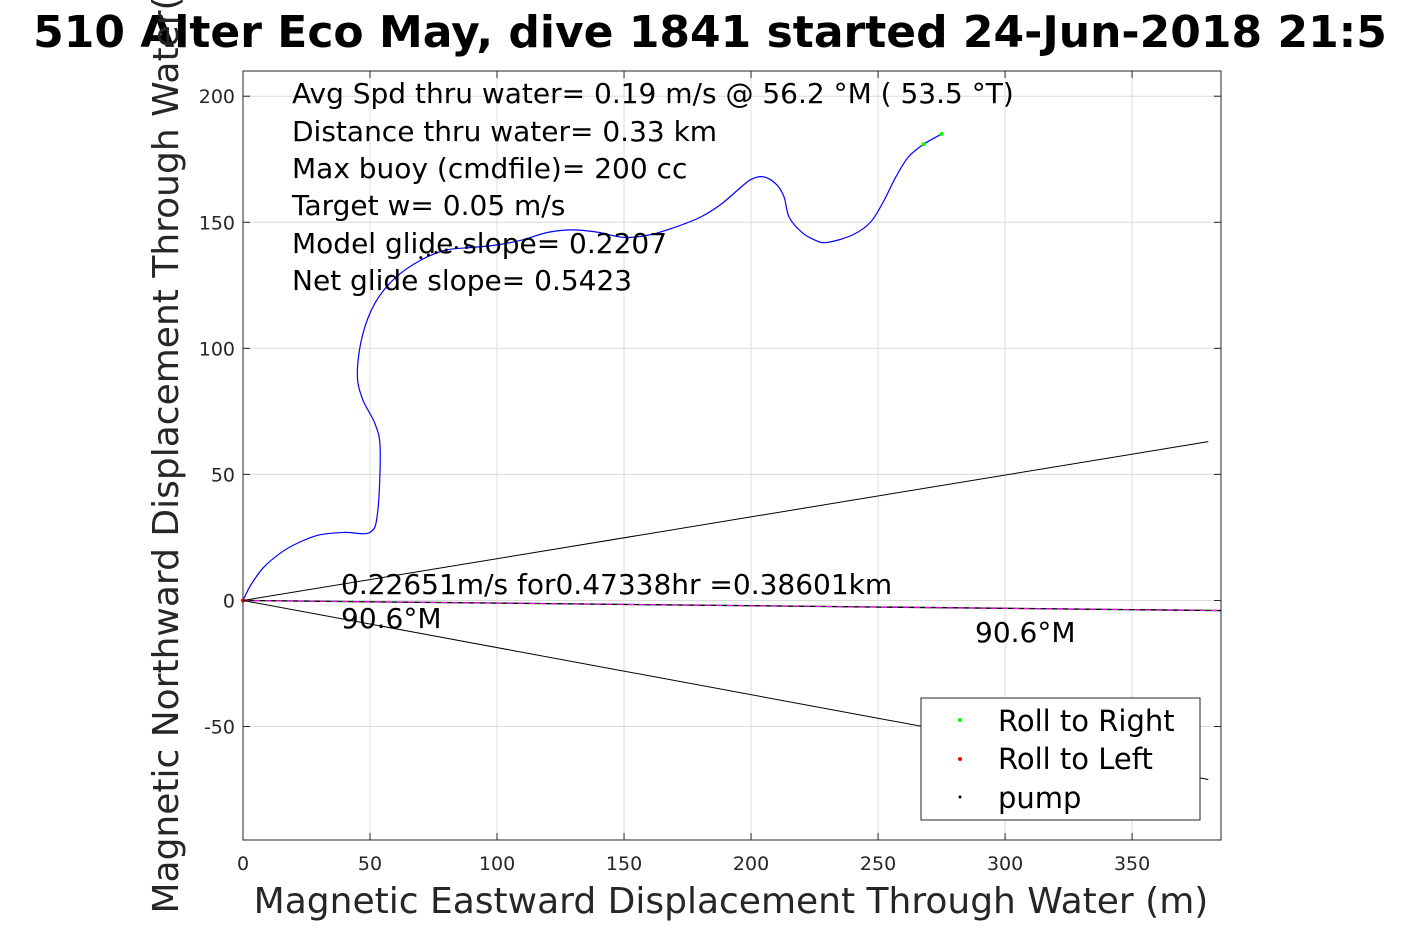  What do you see at coordinates (229, 601) in the screenshot?
I see `y-tick-label: 0` at bounding box center [229, 601].